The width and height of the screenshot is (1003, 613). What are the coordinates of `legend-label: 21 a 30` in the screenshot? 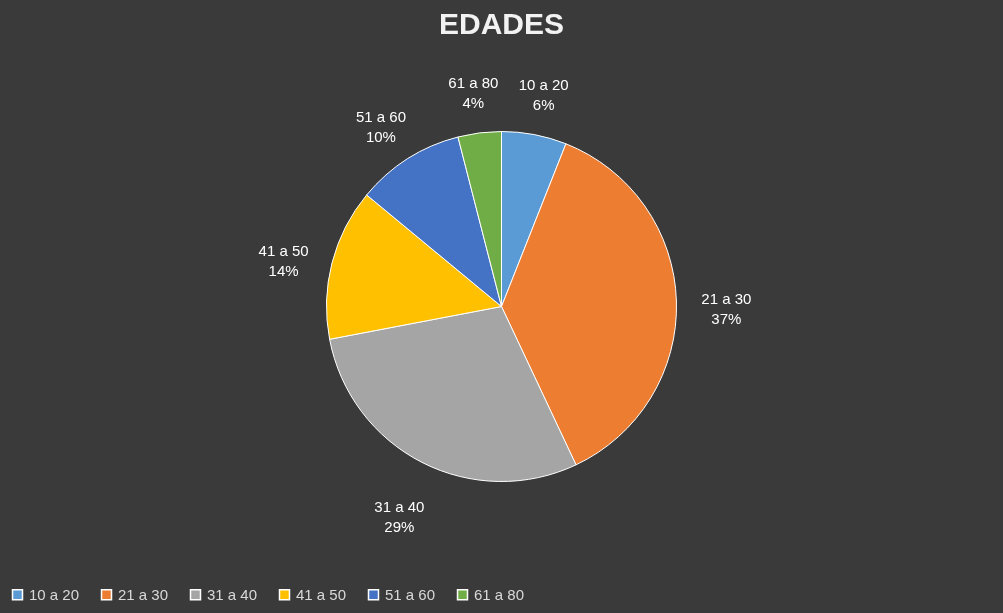 It's located at (143, 594).